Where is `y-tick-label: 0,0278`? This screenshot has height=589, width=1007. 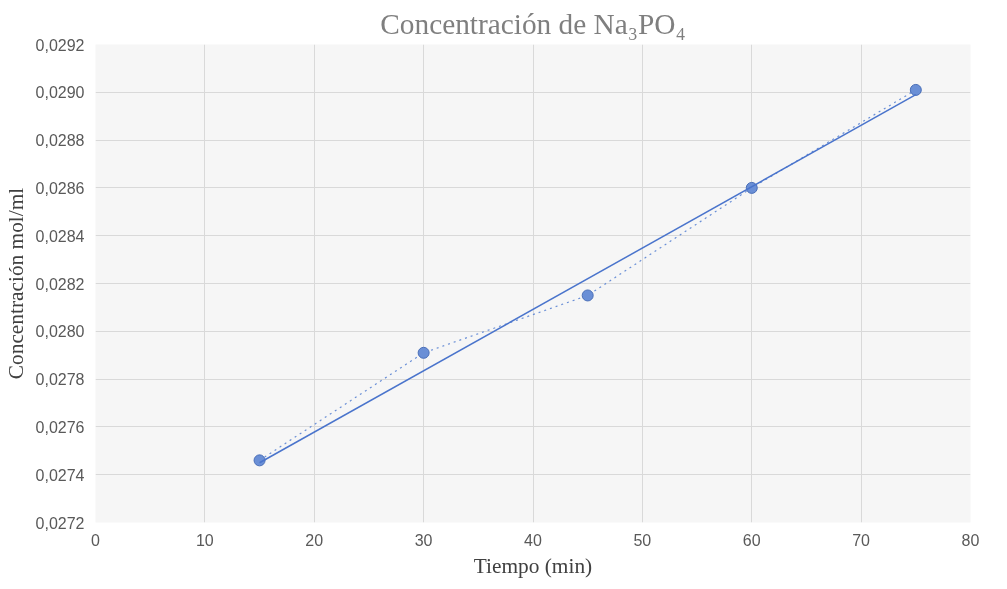
y-tick-label: 0,0278 is located at coordinates (60, 380).